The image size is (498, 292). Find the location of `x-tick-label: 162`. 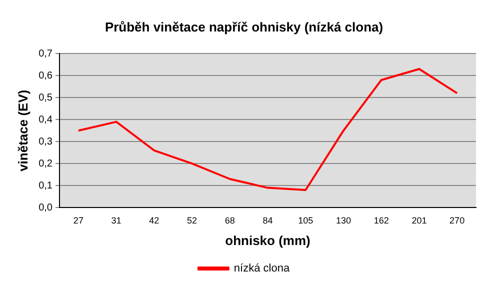

x-tick-label: 162 is located at coordinates (381, 220).